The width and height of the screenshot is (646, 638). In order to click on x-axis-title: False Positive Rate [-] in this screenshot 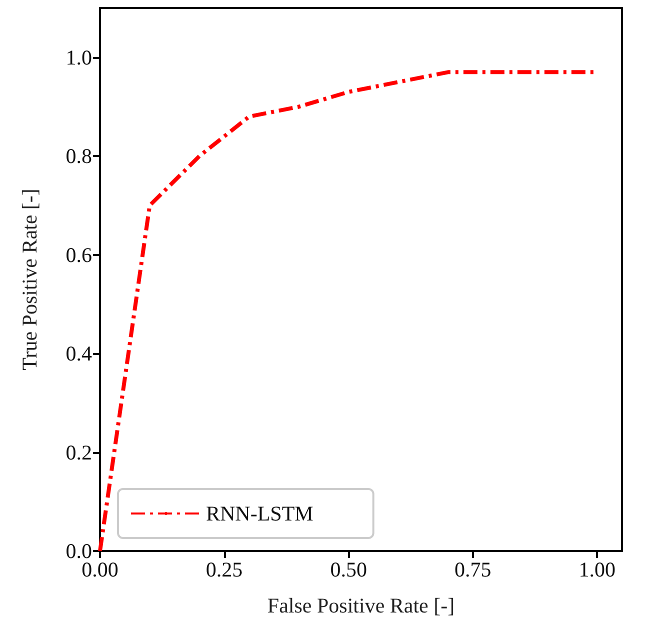, I will do `click(361, 606)`.